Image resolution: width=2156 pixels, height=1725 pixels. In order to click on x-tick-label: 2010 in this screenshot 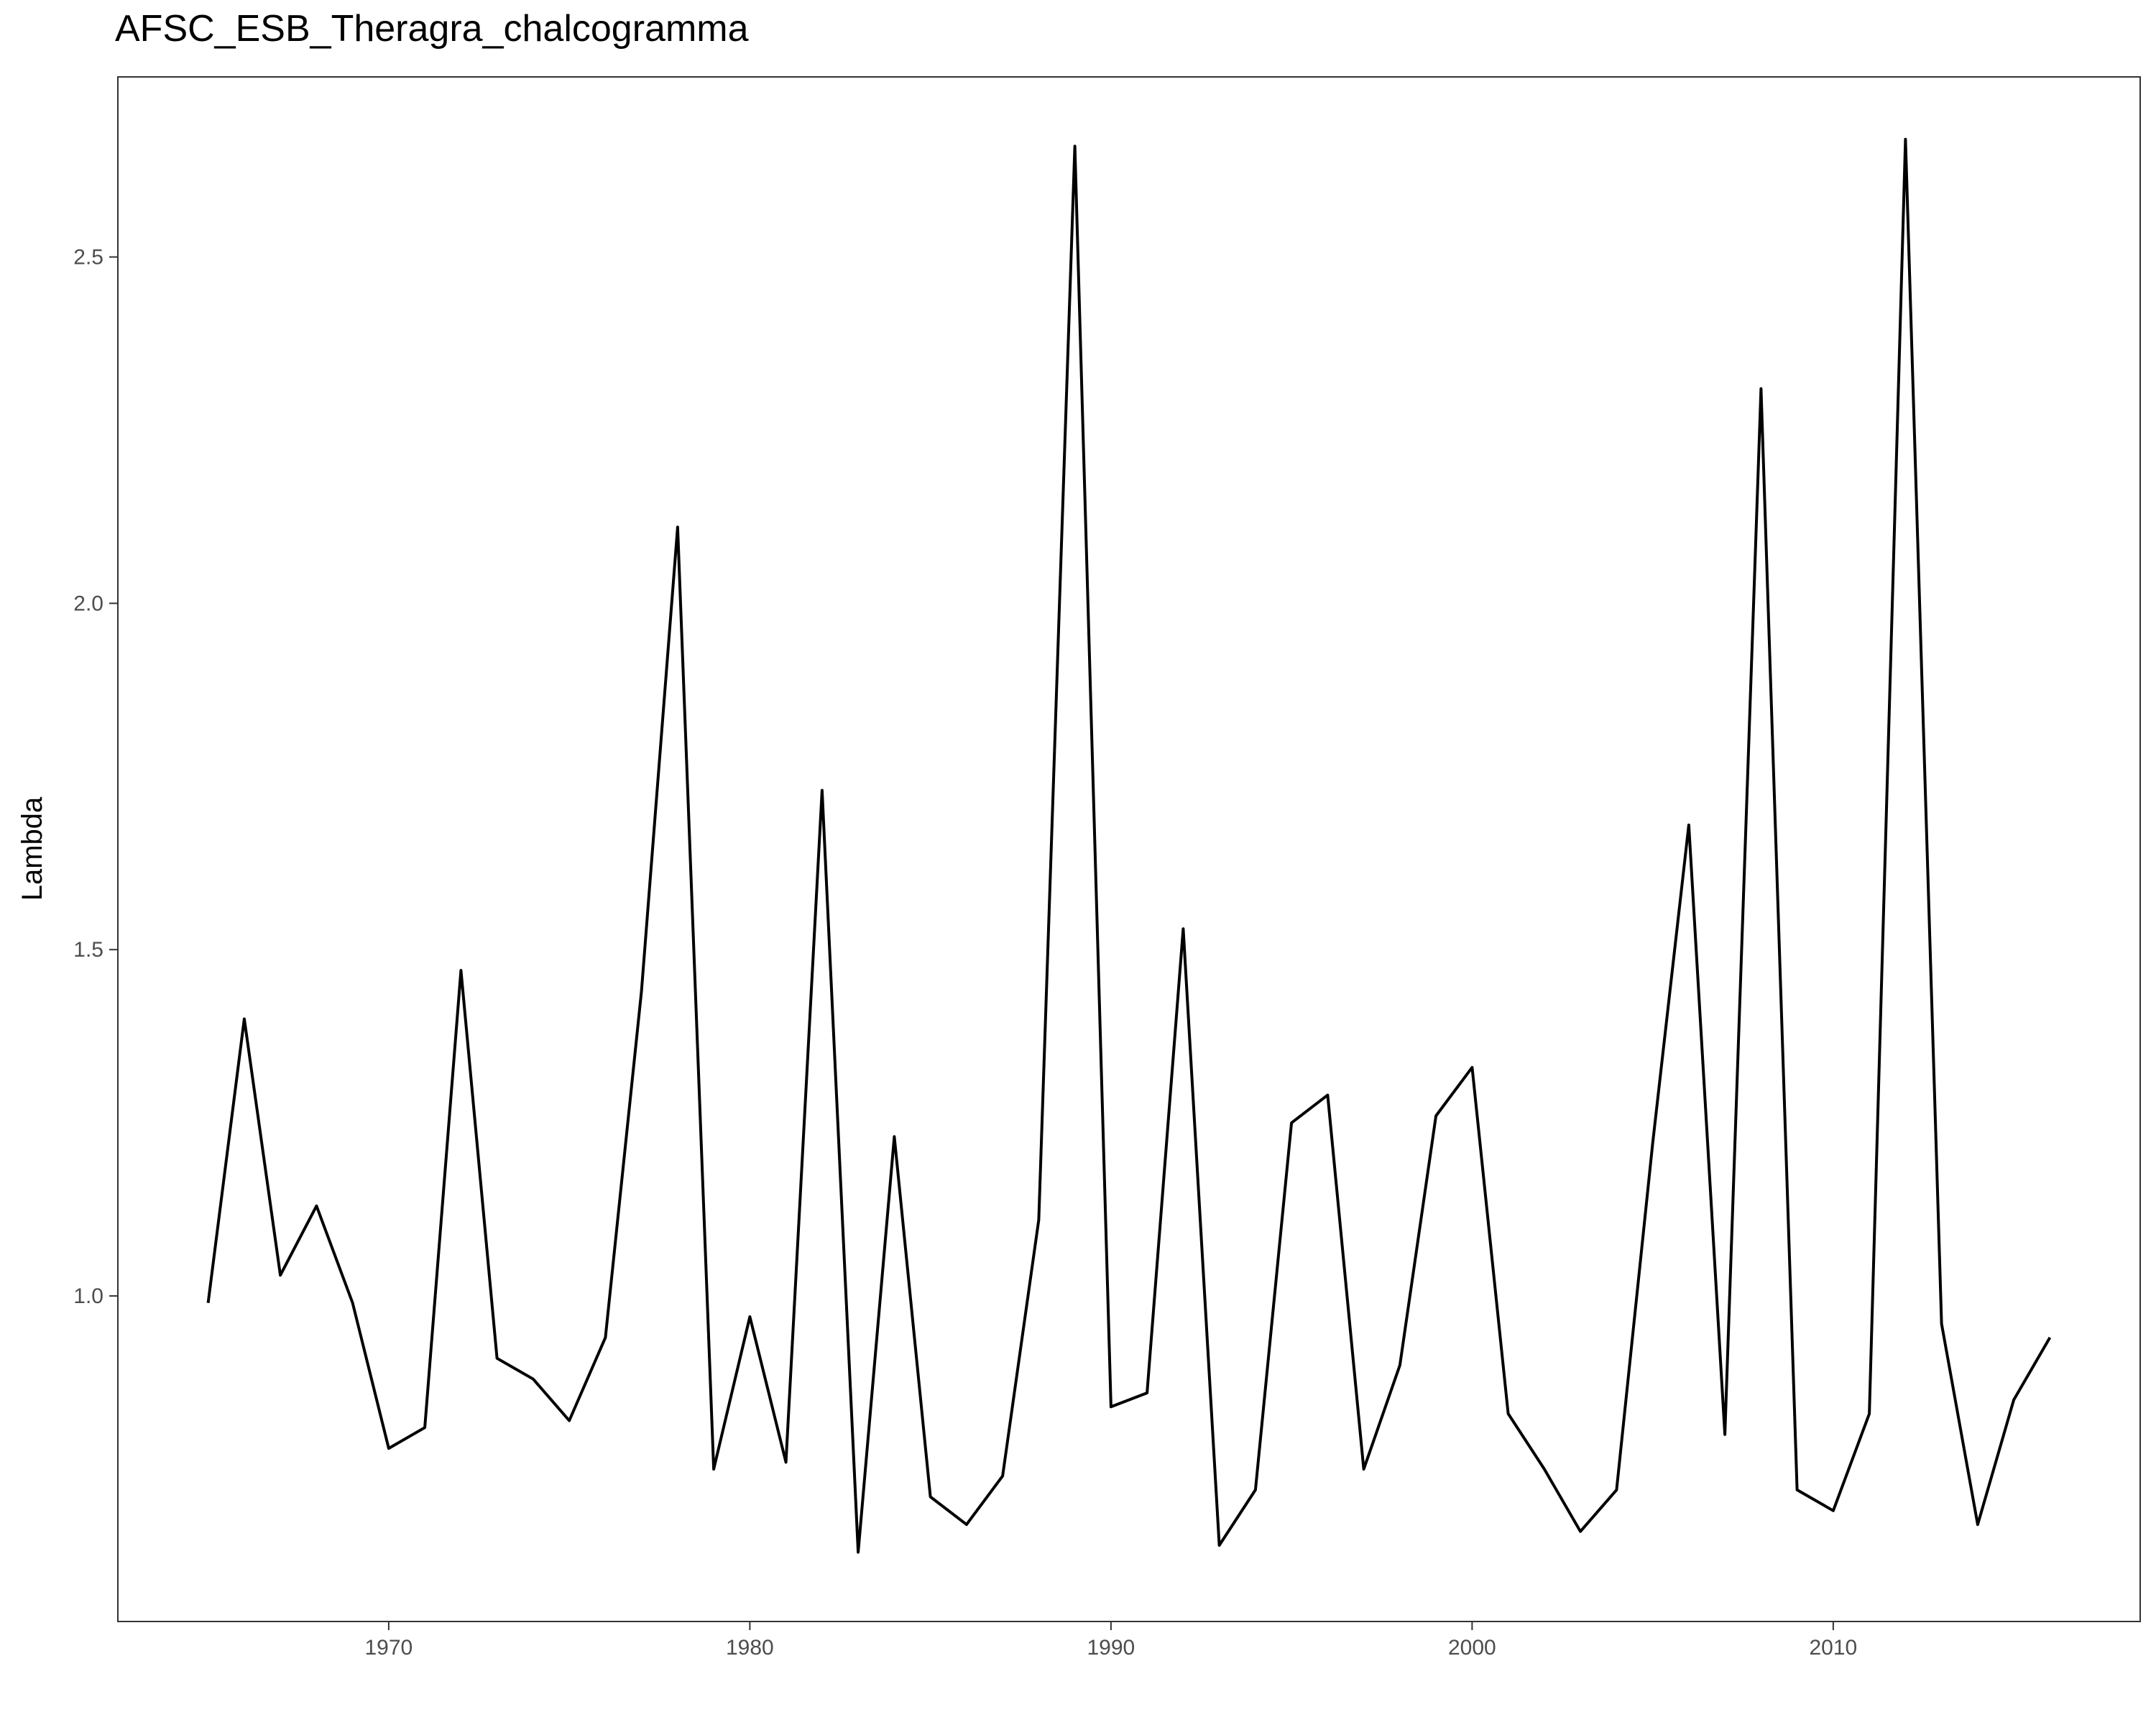, I will do `click(1834, 1648)`.